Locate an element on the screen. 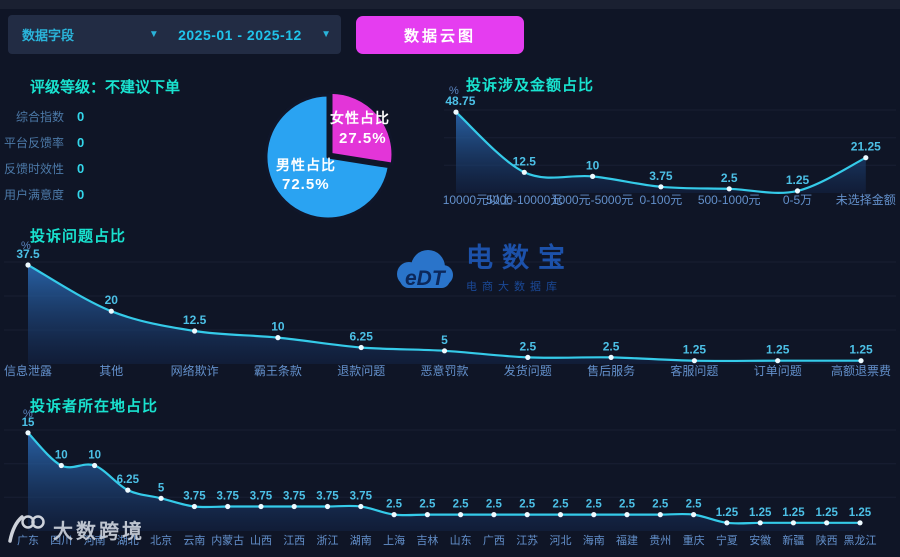 This screenshot has height=557, width=900. category-label: 云南 is located at coordinates (194, 540).